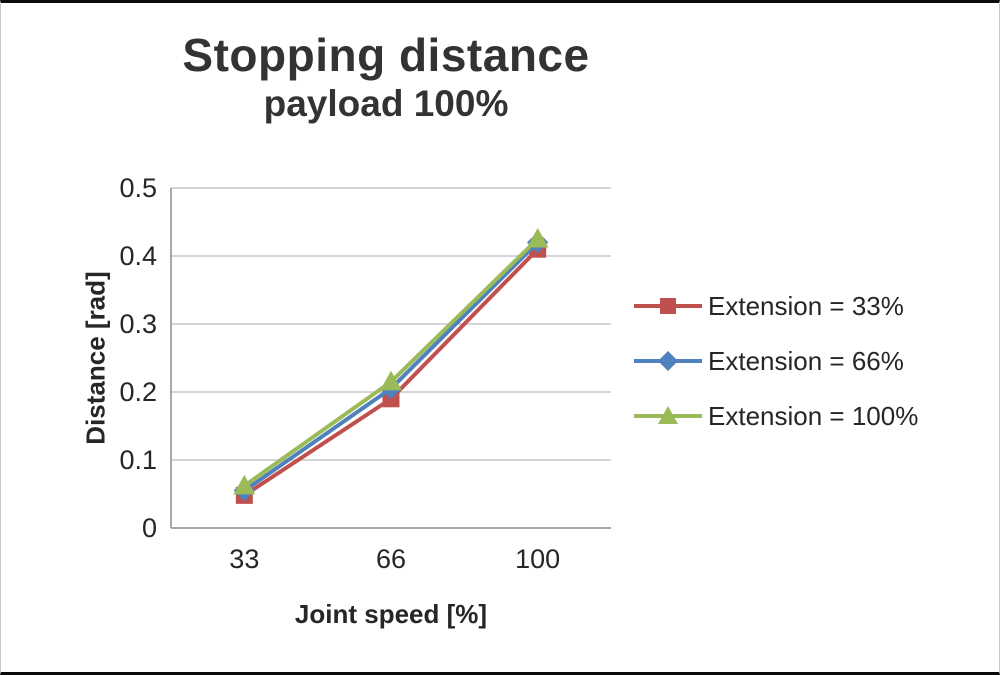 The width and height of the screenshot is (1000, 675). I want to click on legend-item: Extension = 100%, so click(776, 416).